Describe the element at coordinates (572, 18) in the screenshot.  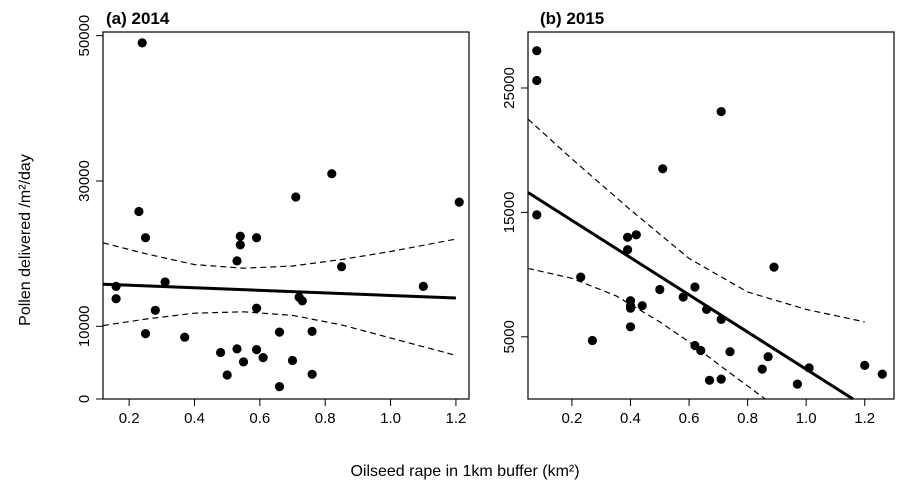
I see `panel-title: (b) 2015` at that location.